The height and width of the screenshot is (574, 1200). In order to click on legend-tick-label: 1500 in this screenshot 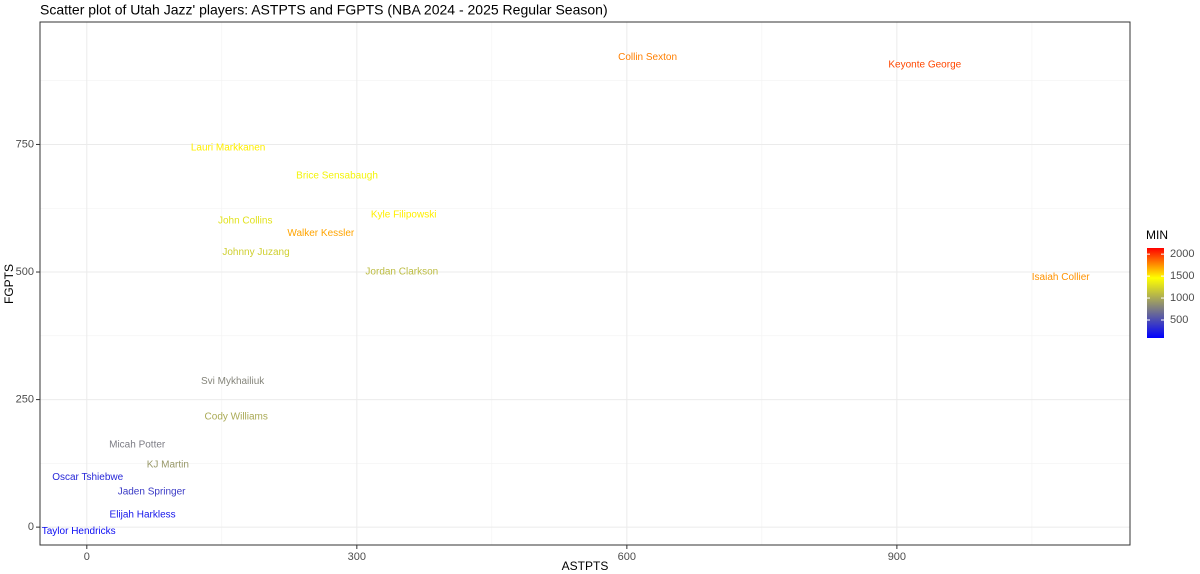, I will do `click(1182, 276)`.